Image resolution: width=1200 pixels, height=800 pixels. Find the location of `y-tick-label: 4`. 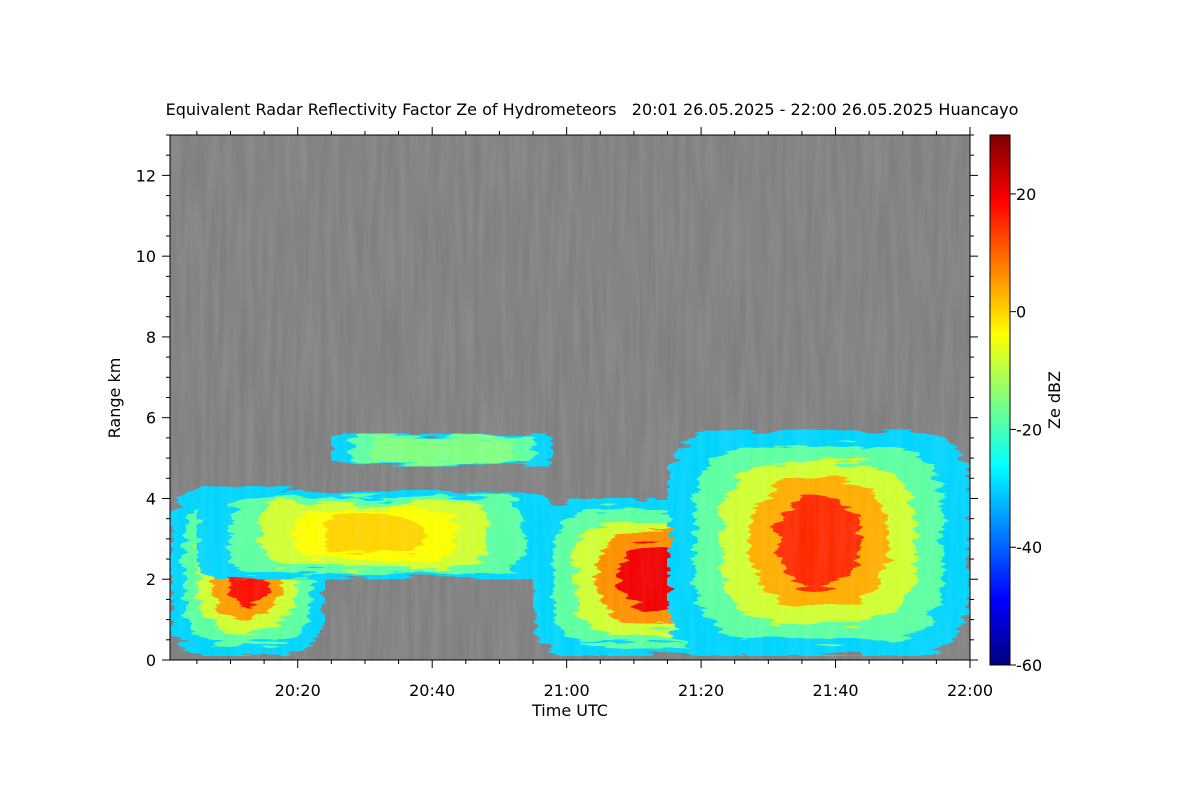

y-tick-label: 4 is located at coordinates (151, 498).